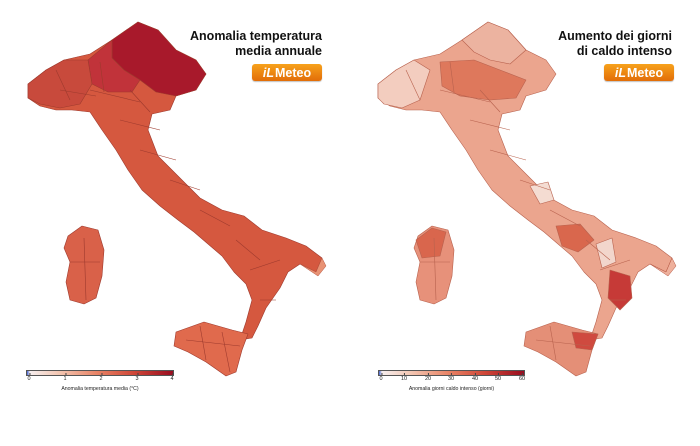 This screenshot has width=700, height=446. I want to click on colorbar-ticks: 0 1 2 3 4, so click(100, 379).